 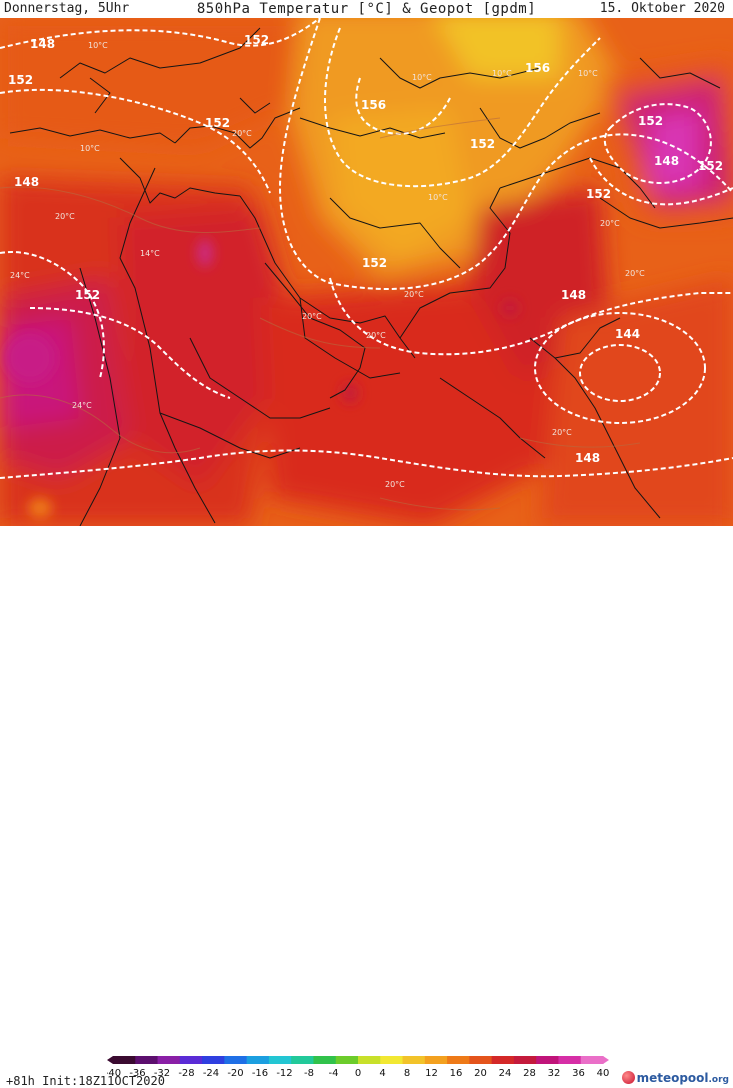 What do you see at coordinates (606, 1060) in the screenshot?
I see `colorbar-cap-right` at bounding box center [606, 1060].